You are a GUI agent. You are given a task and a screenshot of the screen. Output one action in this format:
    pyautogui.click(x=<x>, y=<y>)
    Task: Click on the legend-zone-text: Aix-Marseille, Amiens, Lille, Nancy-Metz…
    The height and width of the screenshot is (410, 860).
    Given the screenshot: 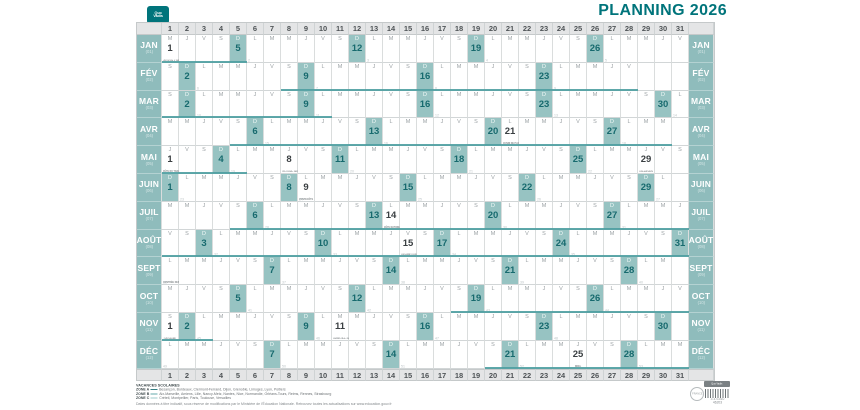 What is the action you would take?
    pyautogui.click(x=245, y=394)
    